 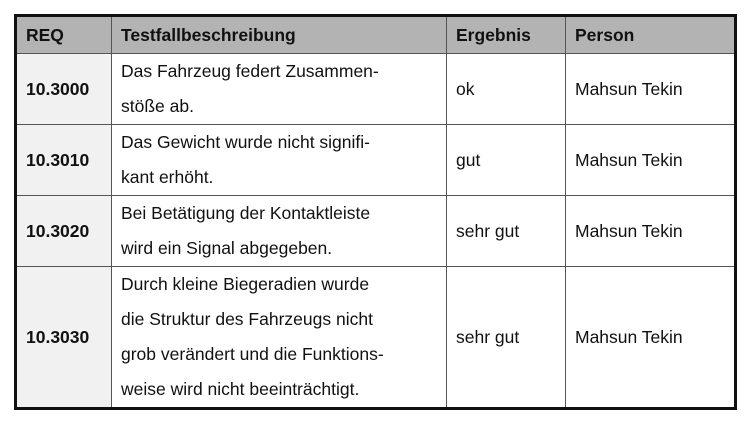 What do you see at coordinates (250, 71) in the screenshot?
I see `description-line: Das Fahrzeug federt Zusammen-` at bounding box center [250, 71].